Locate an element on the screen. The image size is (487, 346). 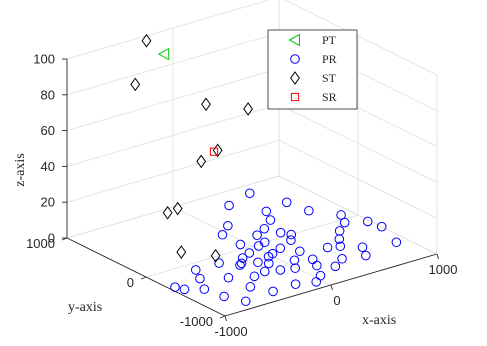
y-tick-label: 0 is located at coordinates (130, 282).